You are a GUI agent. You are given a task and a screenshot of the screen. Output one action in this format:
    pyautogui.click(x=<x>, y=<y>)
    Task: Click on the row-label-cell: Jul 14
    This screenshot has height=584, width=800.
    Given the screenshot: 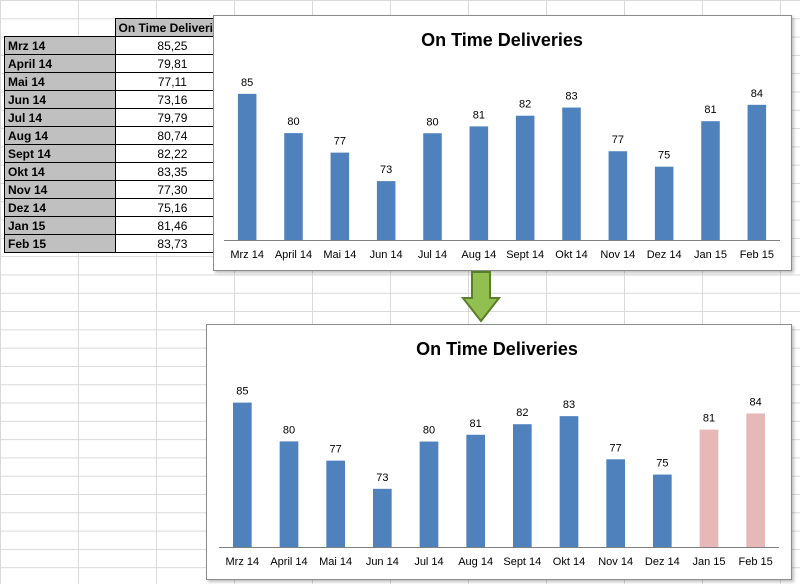 What is the action you would take?
    pyautogui.click(x=60, y=117)
    